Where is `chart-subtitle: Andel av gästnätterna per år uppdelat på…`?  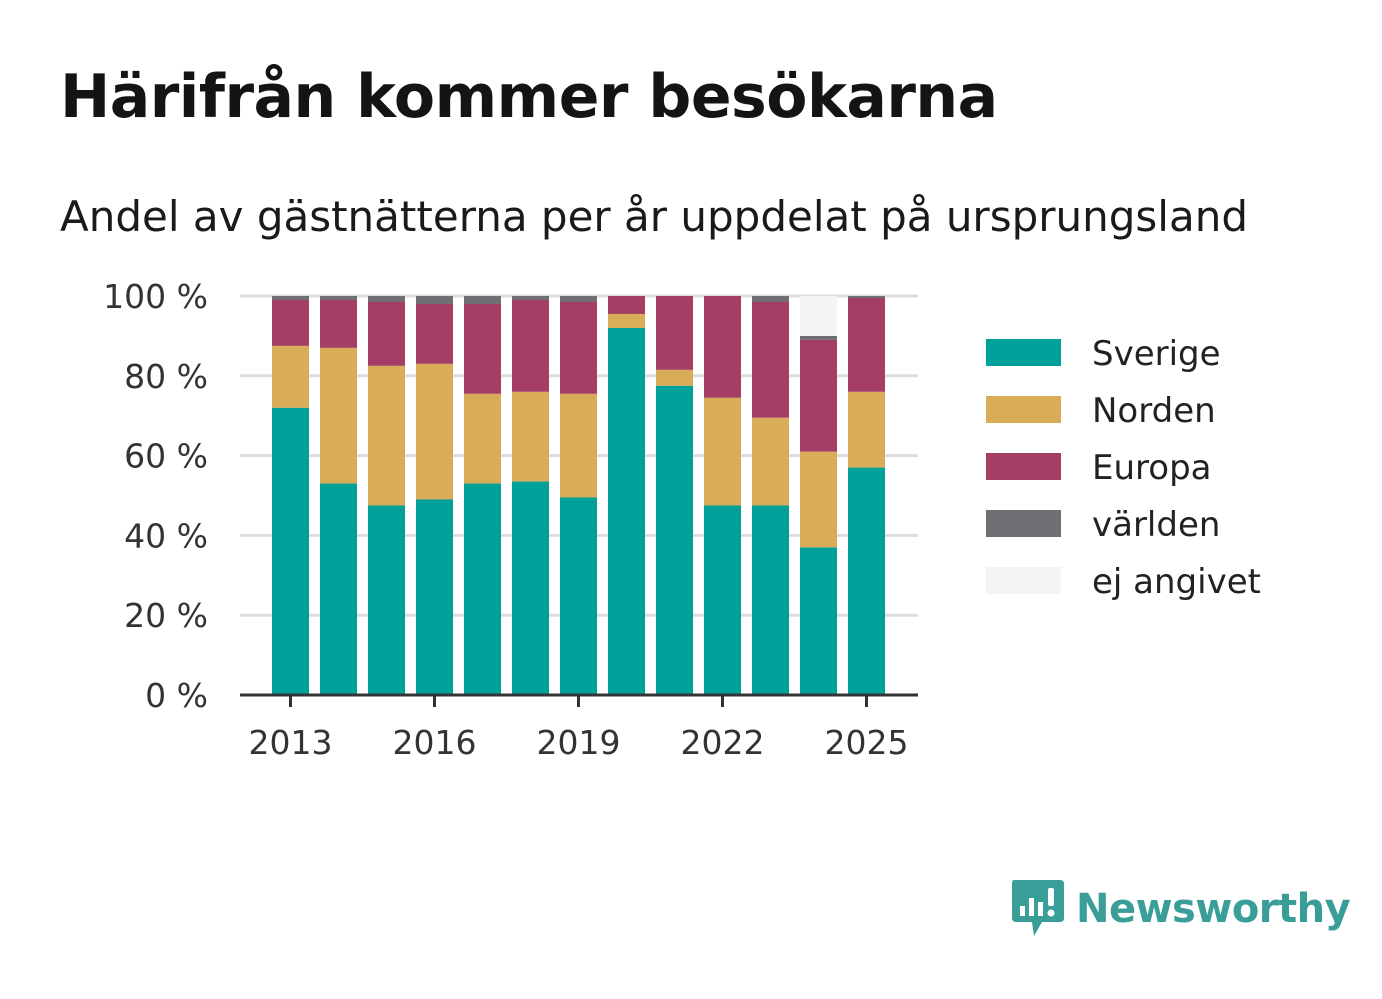
chart-subtitle: Andel av gästnätterna per år uppdelat på… is located at coordinates (654, 216).